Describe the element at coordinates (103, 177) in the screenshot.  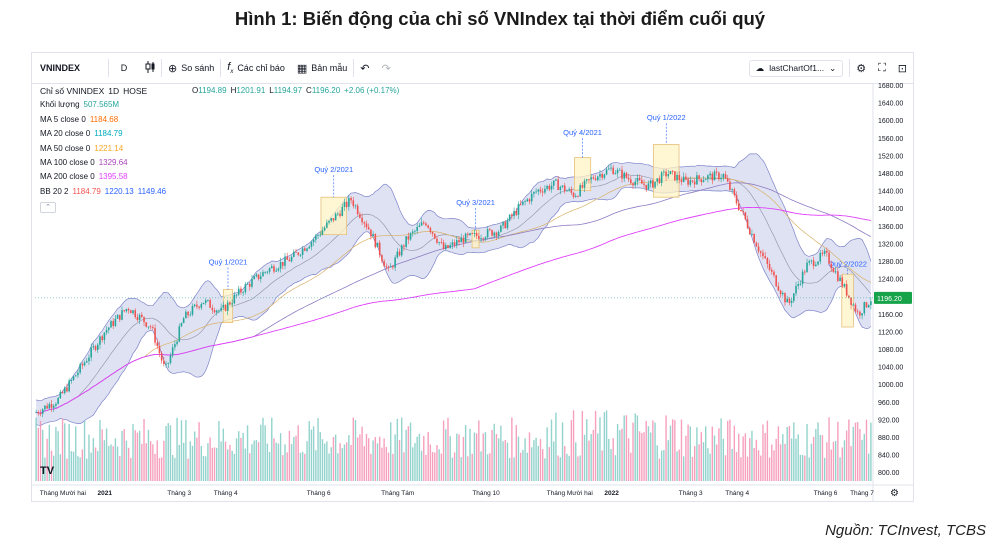
I see `legend-ma200-row: MA 200 close 0 1395.58` at that location.